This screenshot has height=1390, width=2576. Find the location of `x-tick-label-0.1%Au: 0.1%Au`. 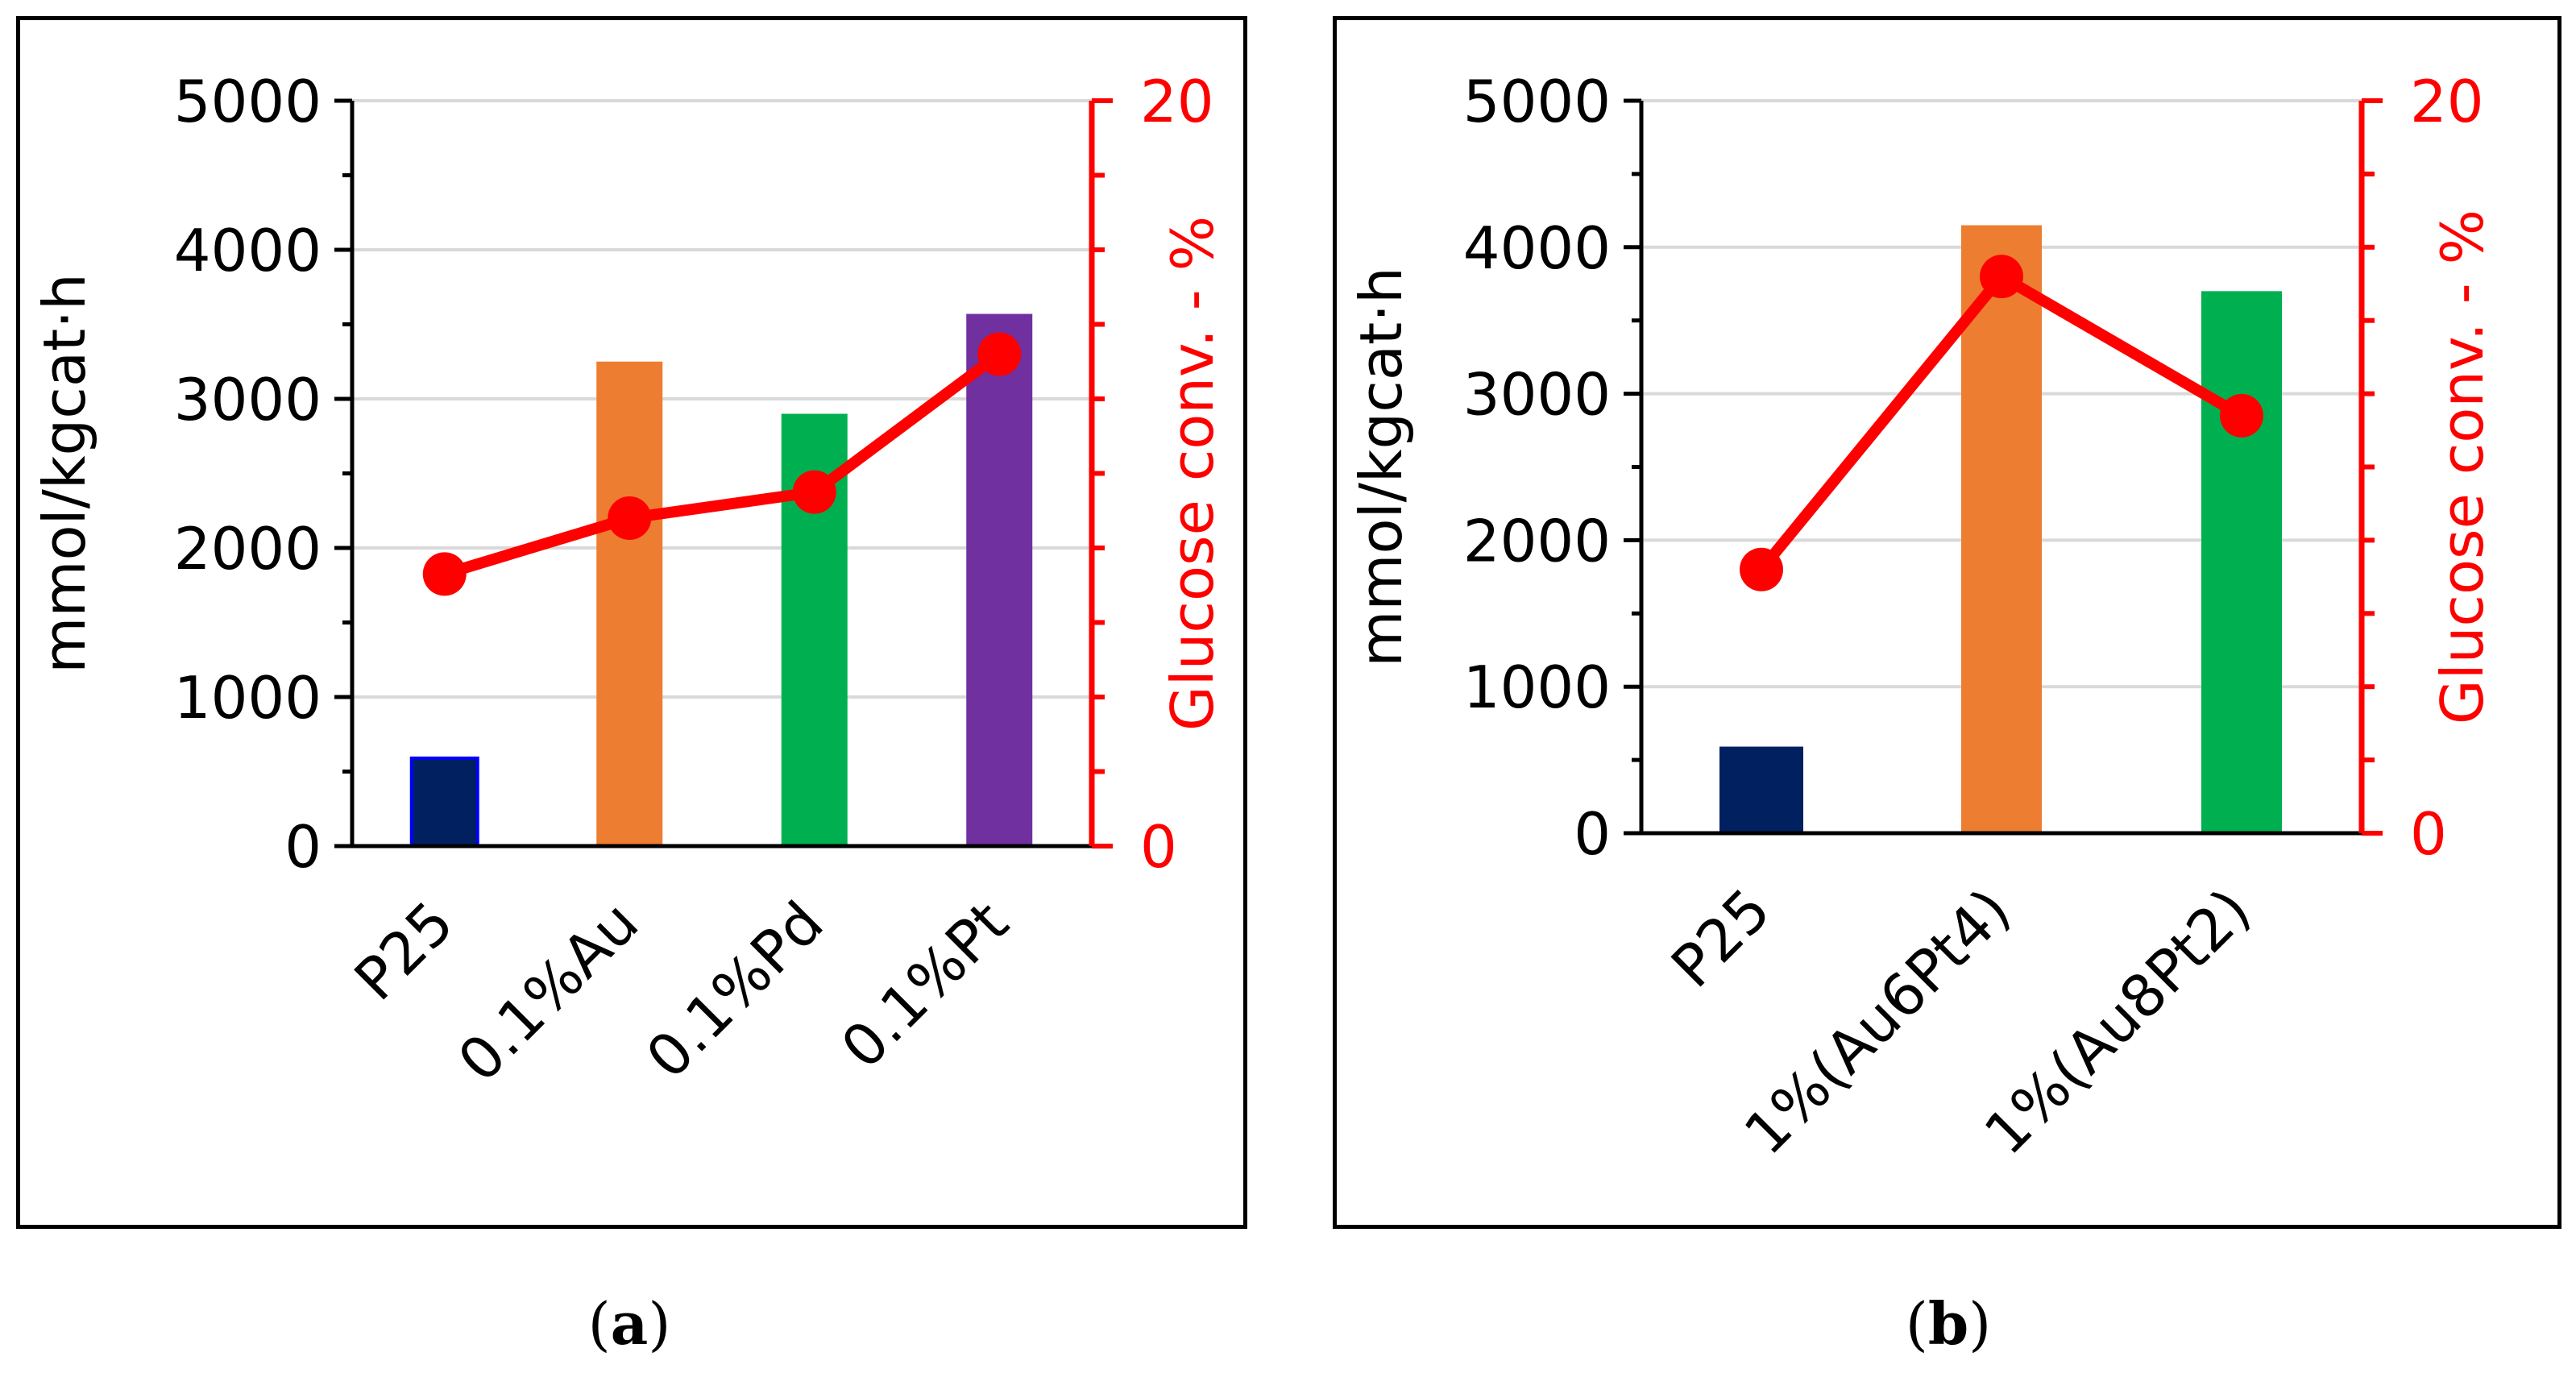

x-tick-label-0.1%Au: 0.1%Au is located at coordinates (548, 992).